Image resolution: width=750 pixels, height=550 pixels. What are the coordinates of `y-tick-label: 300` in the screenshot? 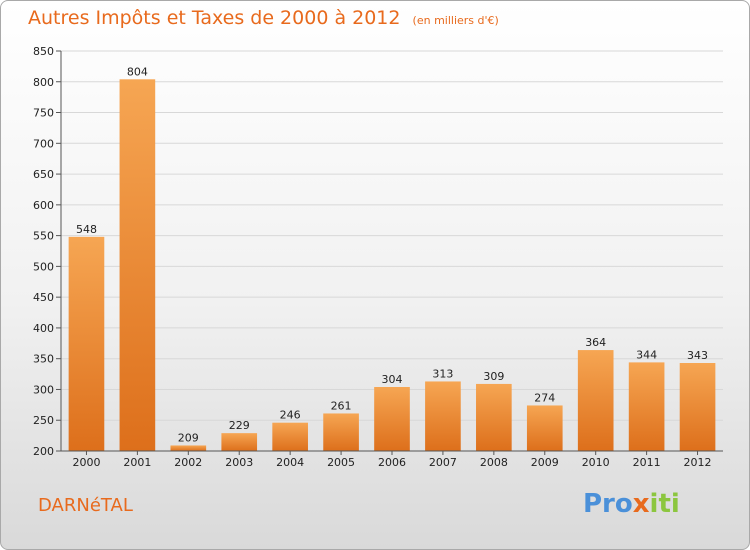 It's located at (43, 389).